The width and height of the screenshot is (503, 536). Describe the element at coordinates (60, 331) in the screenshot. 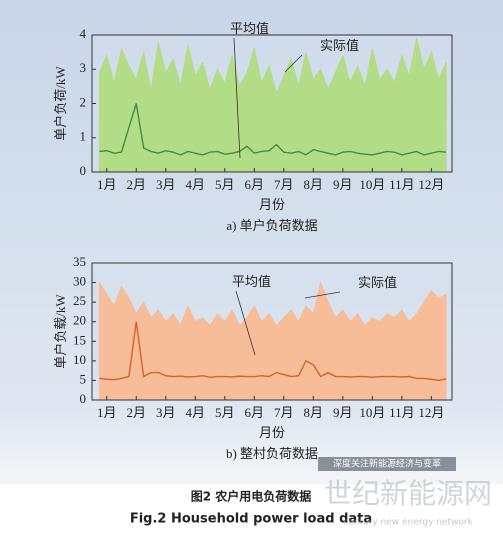

I see `y-axis-label: 单户负载/kW` at that location.